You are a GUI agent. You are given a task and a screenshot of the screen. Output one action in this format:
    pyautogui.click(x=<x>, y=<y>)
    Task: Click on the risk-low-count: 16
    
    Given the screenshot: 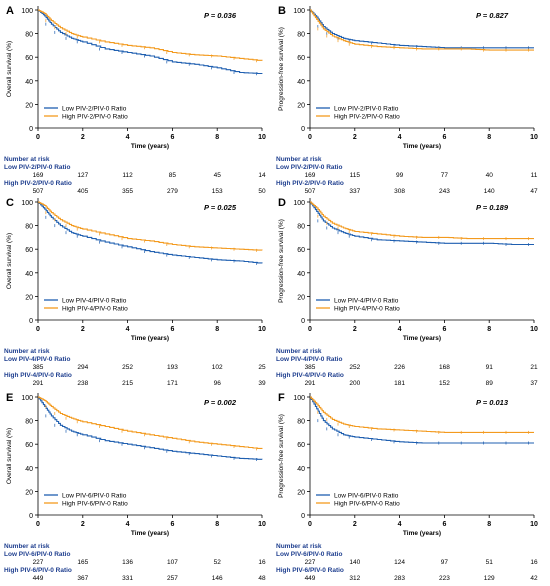 What is the action you would take?
    pyautogui.click(x=262, y=562)
    